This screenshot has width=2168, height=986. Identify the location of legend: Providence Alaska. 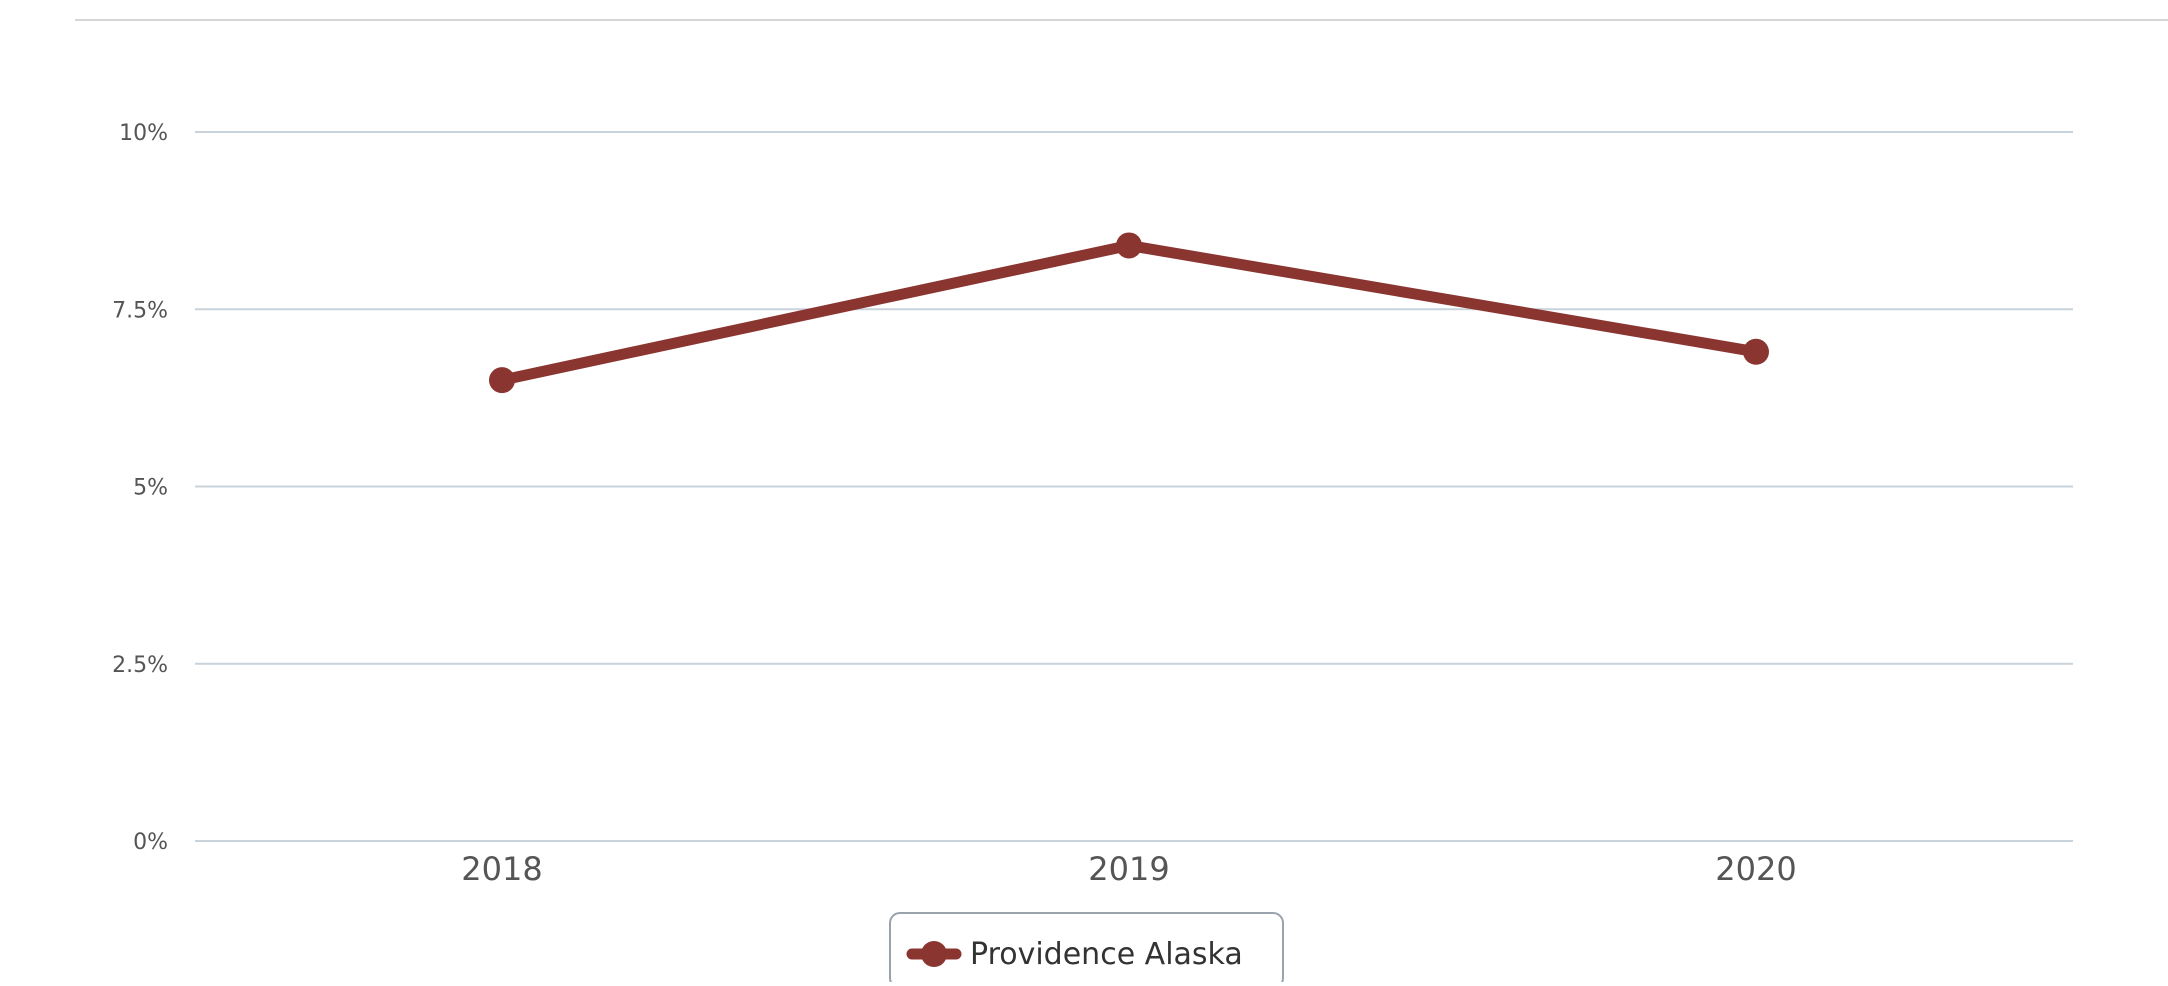
(1086, 949).